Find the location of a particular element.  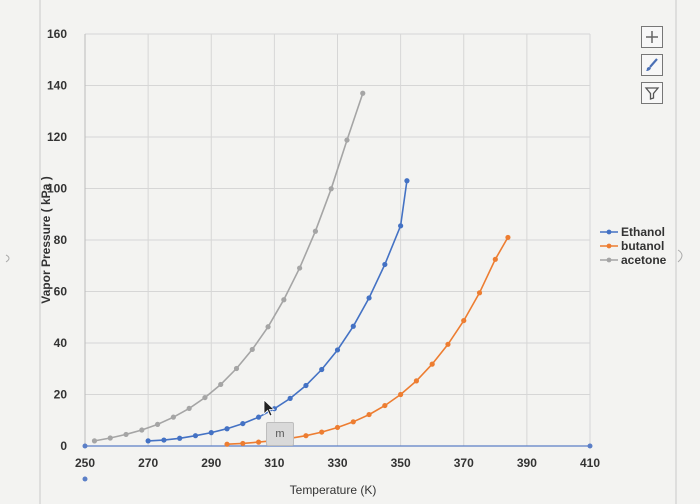

legend-item-Ethanol: Ethanol is located at coordinates (632, 232).